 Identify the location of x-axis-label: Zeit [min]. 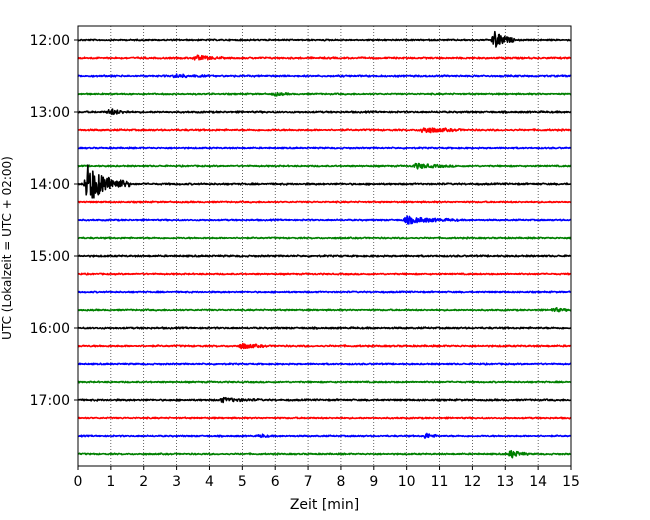
(324, 505).